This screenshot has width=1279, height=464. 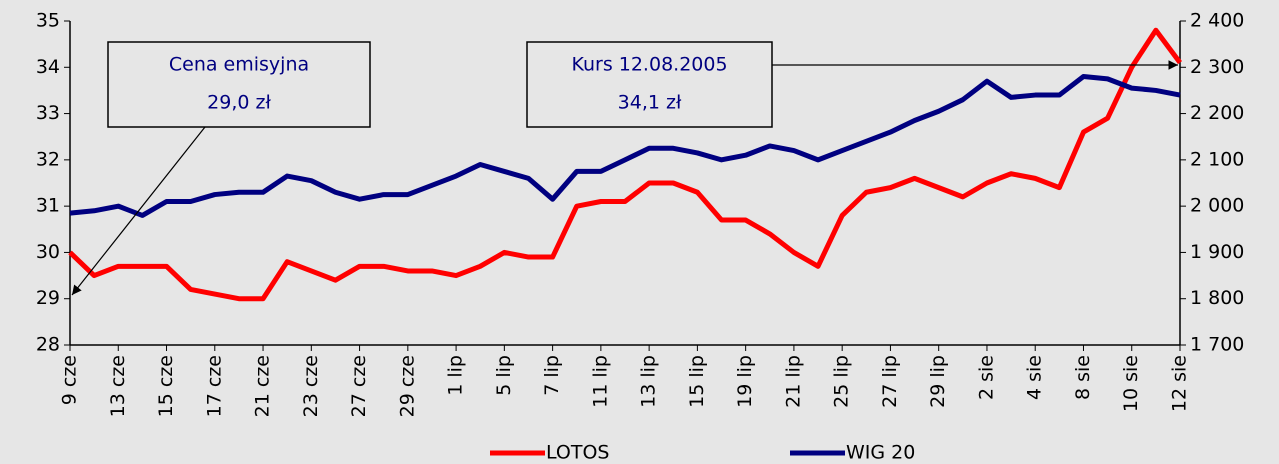 I want to click on x-tick-label: 2 sie, so click(x=986, y=377).